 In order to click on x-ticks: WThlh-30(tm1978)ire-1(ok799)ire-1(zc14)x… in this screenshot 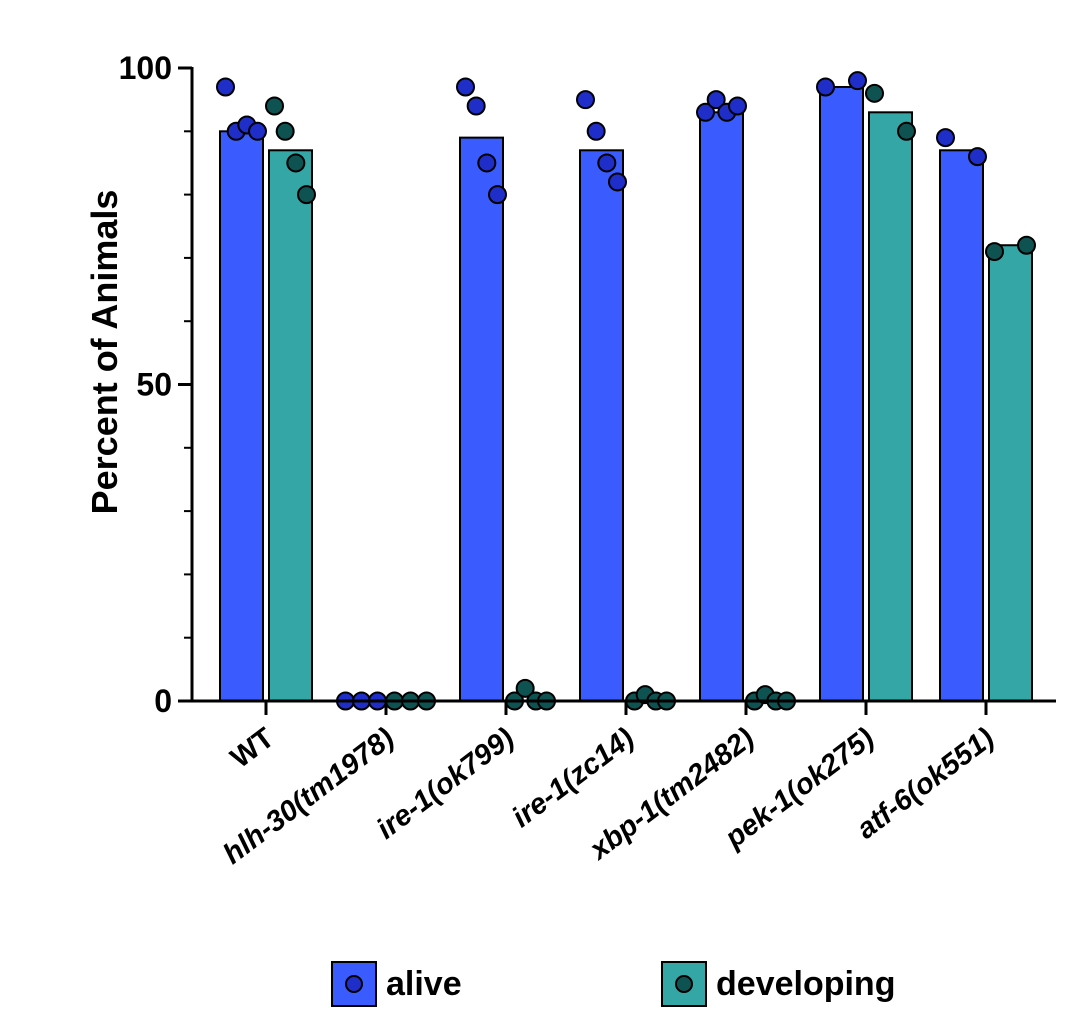, I will do `click(608, 786)`.